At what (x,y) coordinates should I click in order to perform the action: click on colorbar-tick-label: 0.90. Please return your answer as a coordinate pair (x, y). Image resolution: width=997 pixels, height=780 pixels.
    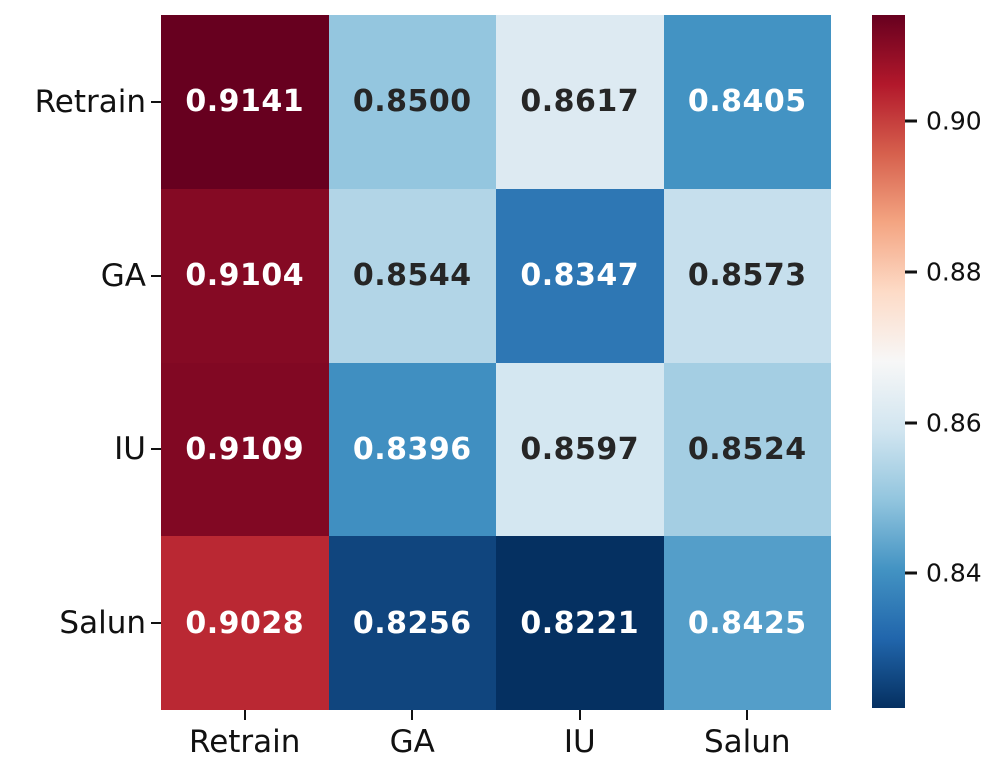
    Looking at the image, I should click on (954, 121).